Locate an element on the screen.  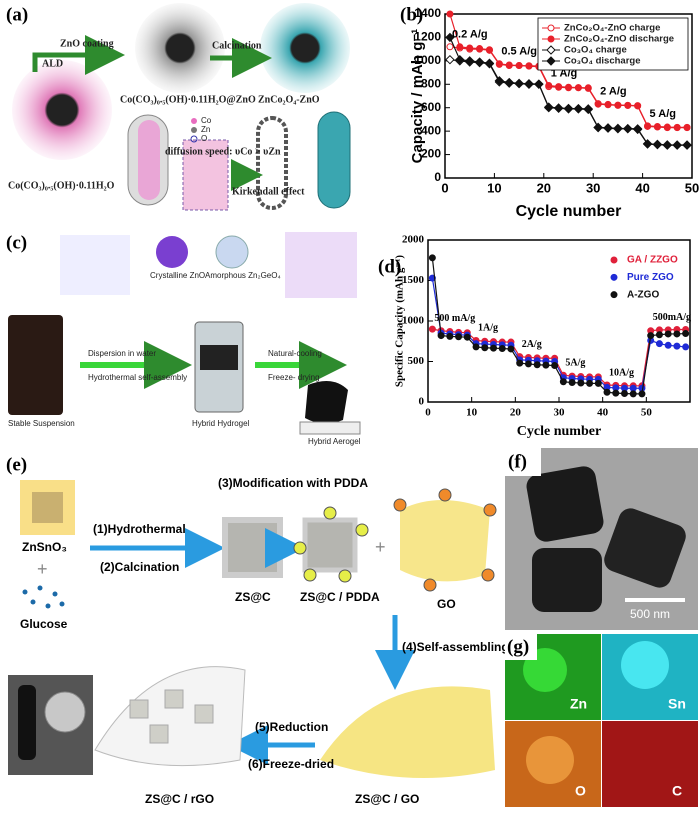
text: Hybrid Hydrogel is located at coordinates (221, 423).